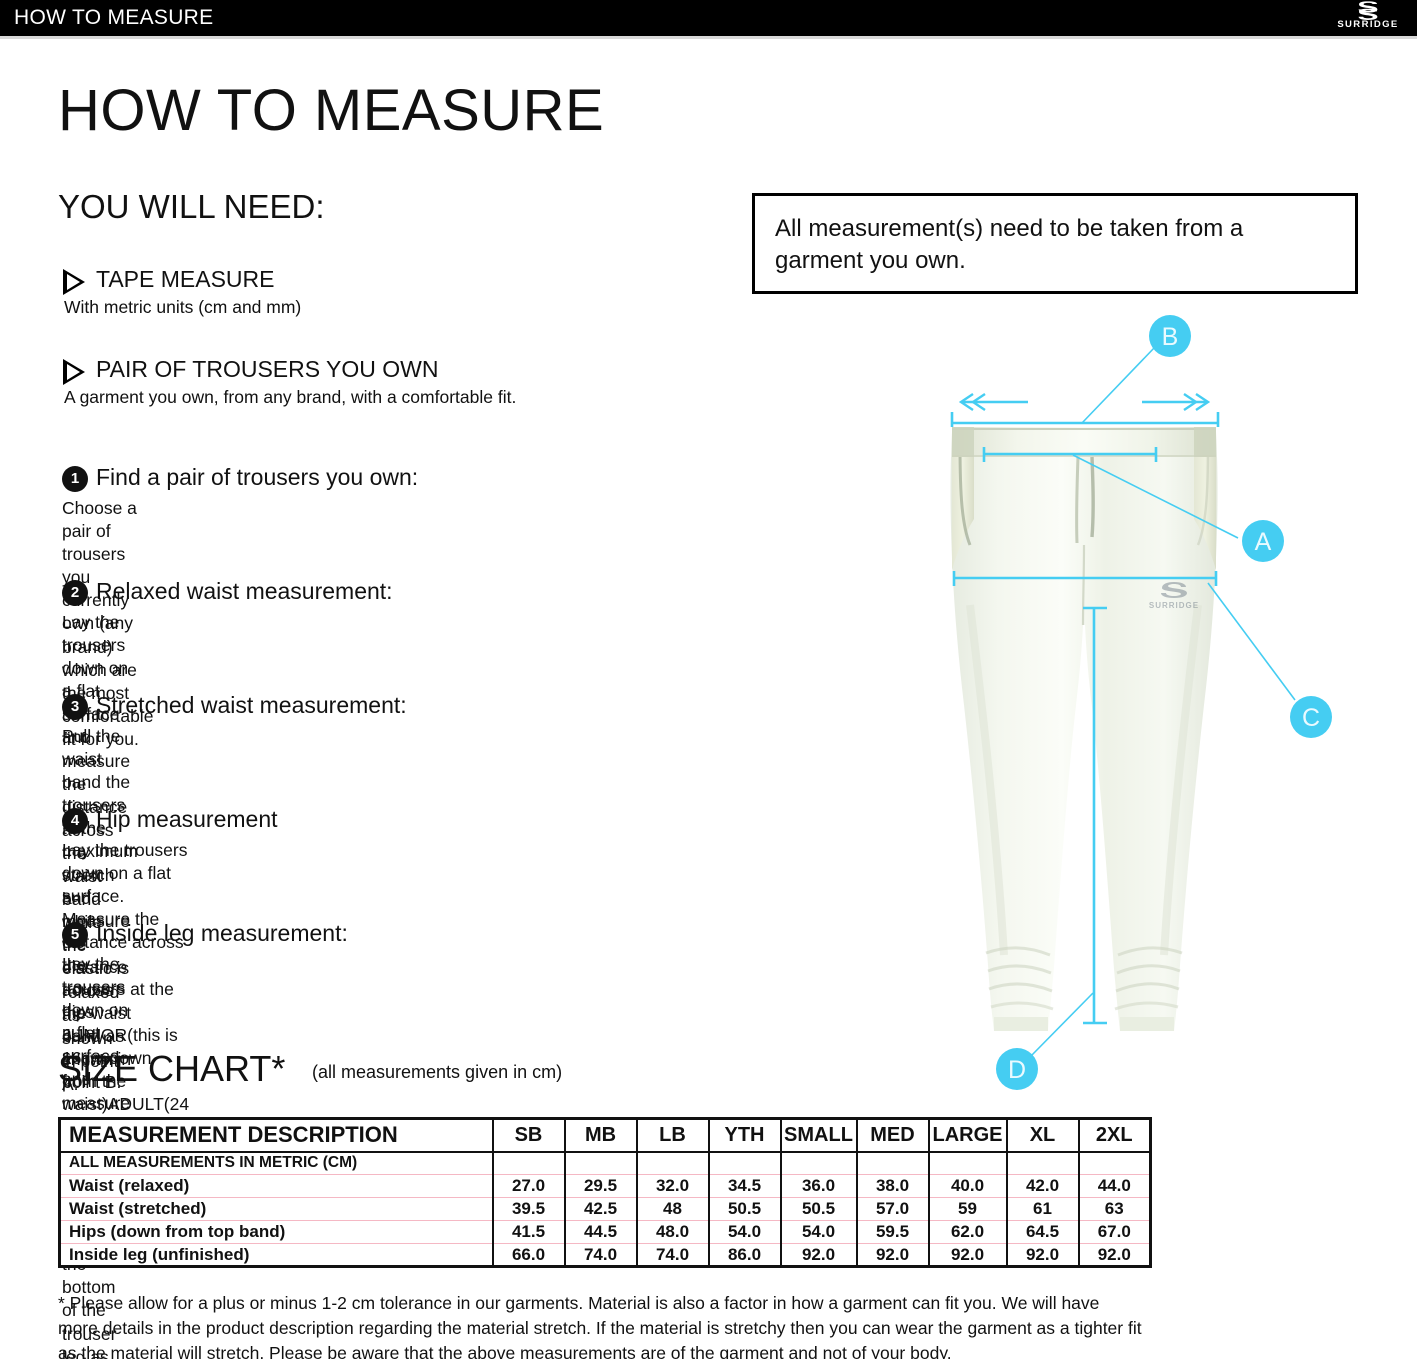 The height and width of the screenshot is (1359, 1417). What do you see at coordinates (600, 1232) in the screenshot?
I see `cell-value: 44.5` at bounding box center [600, 1232].